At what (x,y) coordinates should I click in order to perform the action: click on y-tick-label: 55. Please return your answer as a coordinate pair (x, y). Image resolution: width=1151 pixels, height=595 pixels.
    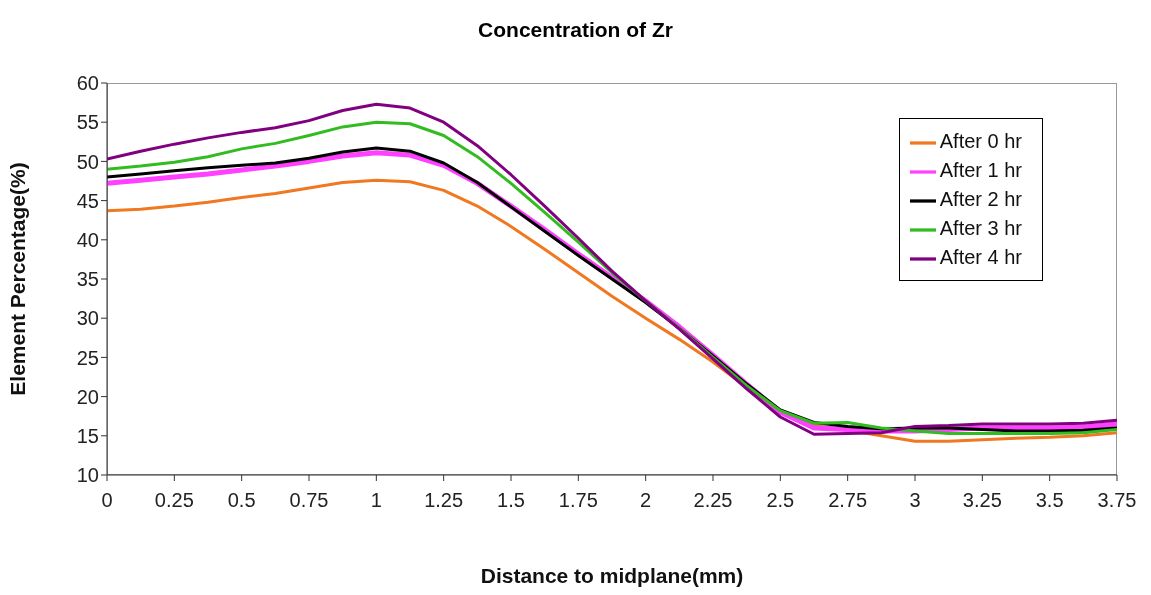
    Looking at the image, I should click on (87, 122).